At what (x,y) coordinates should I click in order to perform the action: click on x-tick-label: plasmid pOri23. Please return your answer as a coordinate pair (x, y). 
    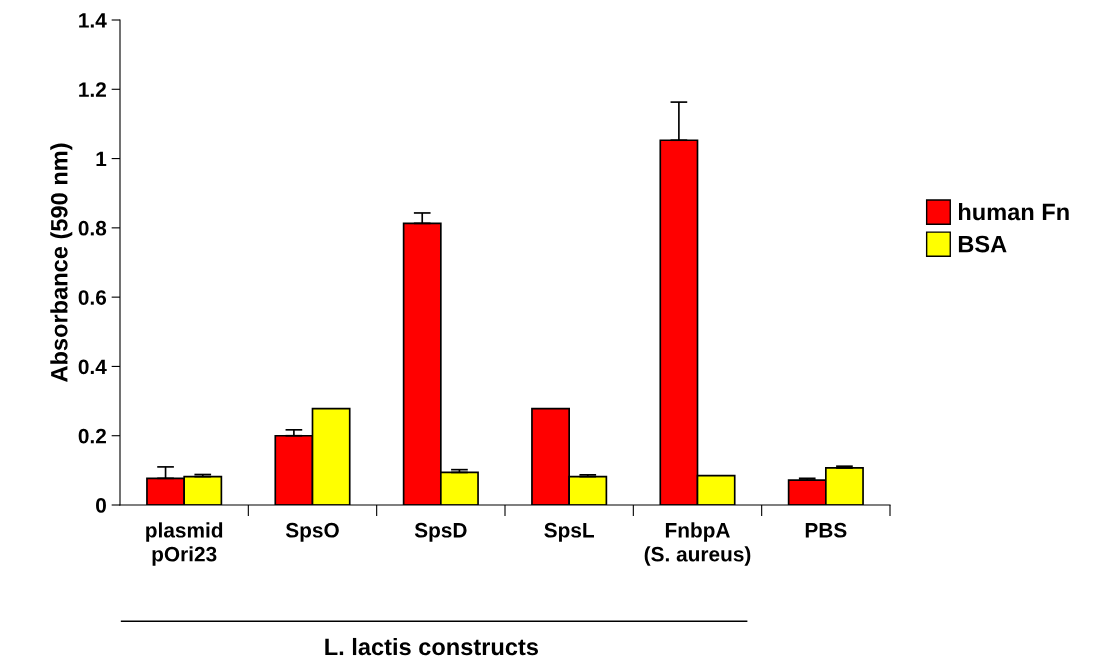
    Looking at the image, I should click on (184, 544).